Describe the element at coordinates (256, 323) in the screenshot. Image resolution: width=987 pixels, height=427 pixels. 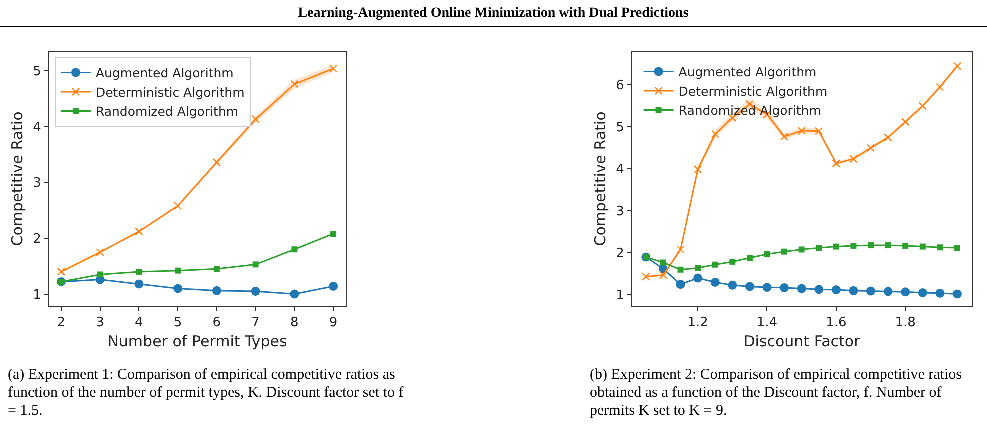
I see `x-tick-label: 7` at that location.